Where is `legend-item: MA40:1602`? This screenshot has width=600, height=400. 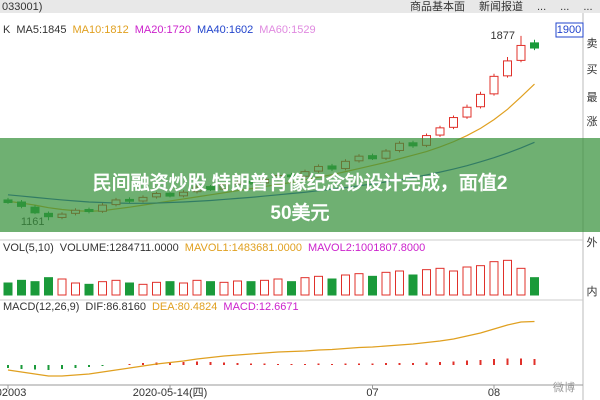
legend-item: MA40:1602 is located at coordinates (225, 30).